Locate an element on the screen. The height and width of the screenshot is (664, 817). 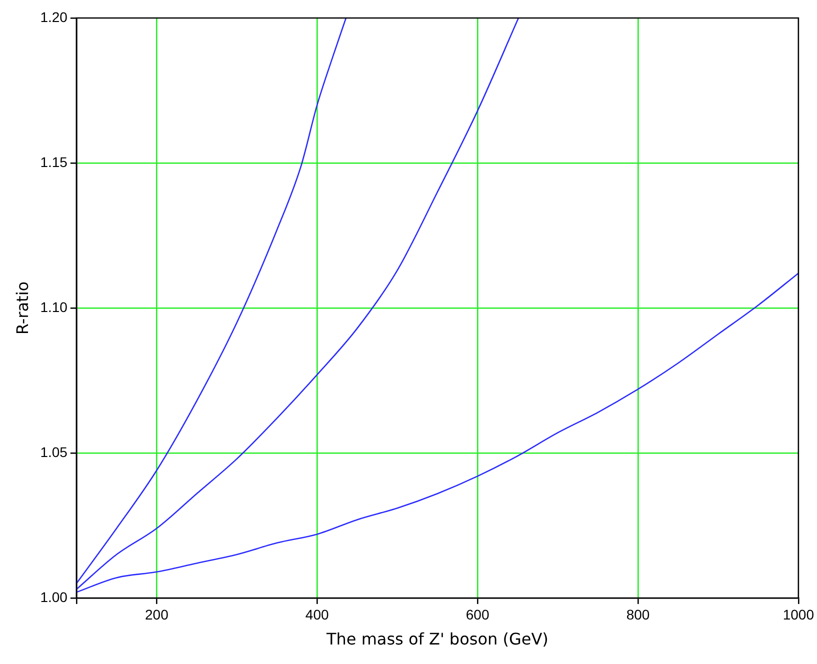
y-tick-label: 1.20 is located at coordinates (54, 16).